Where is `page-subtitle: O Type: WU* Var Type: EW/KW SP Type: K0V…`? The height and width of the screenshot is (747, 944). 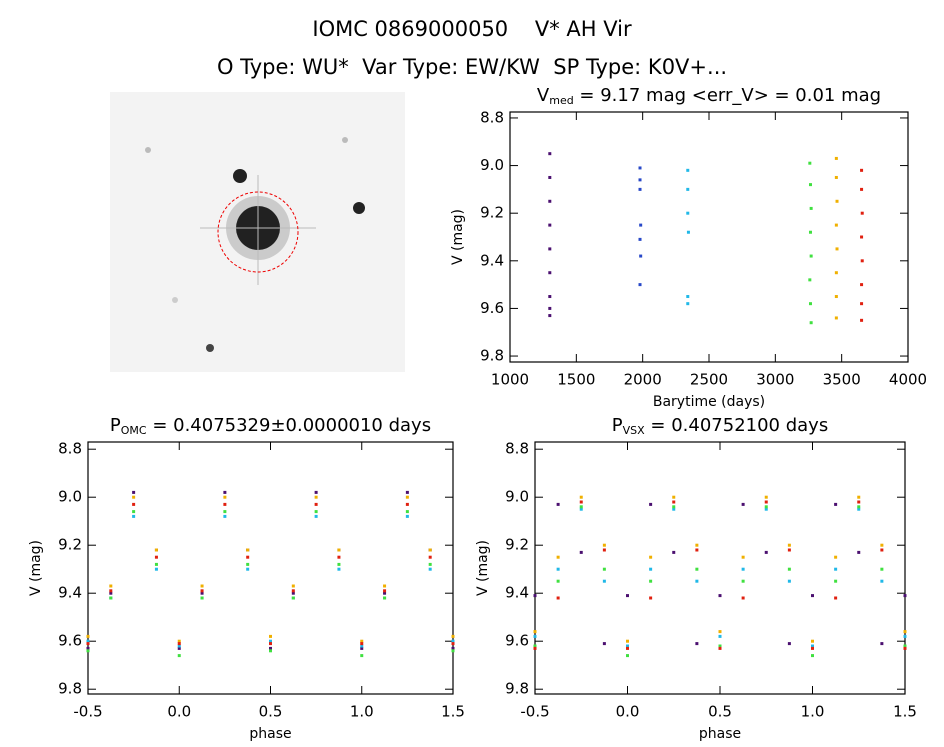
page-subtitle: O Type: WU* Var Type: EW/KW SP Type: K0V… is located at coordinates (472, 67).